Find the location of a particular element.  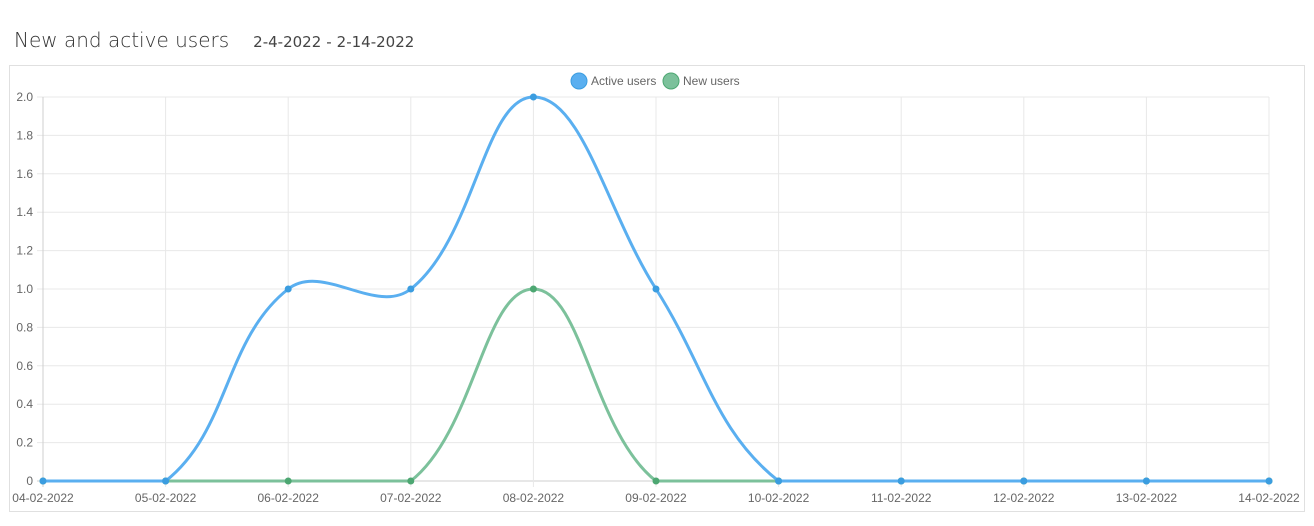

y-tick-label: 0.4 is located at coordinates (24, 404).